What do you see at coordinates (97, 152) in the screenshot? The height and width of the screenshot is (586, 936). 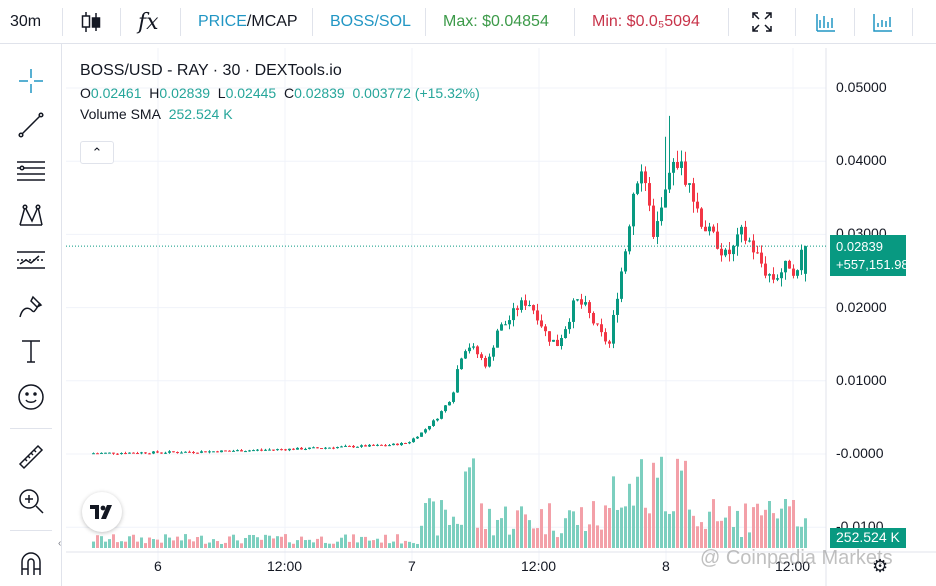 I see `legend-collapse-button: ⌃` at bounding box center [97, 152].